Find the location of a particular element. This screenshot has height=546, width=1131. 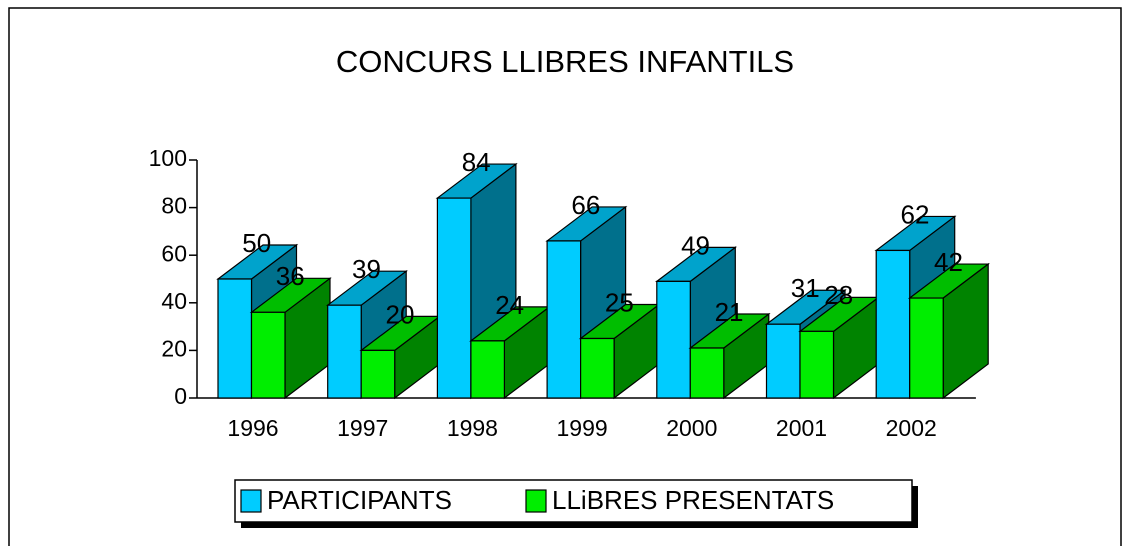

data-label: 62 is located at coordinates (914, 214).